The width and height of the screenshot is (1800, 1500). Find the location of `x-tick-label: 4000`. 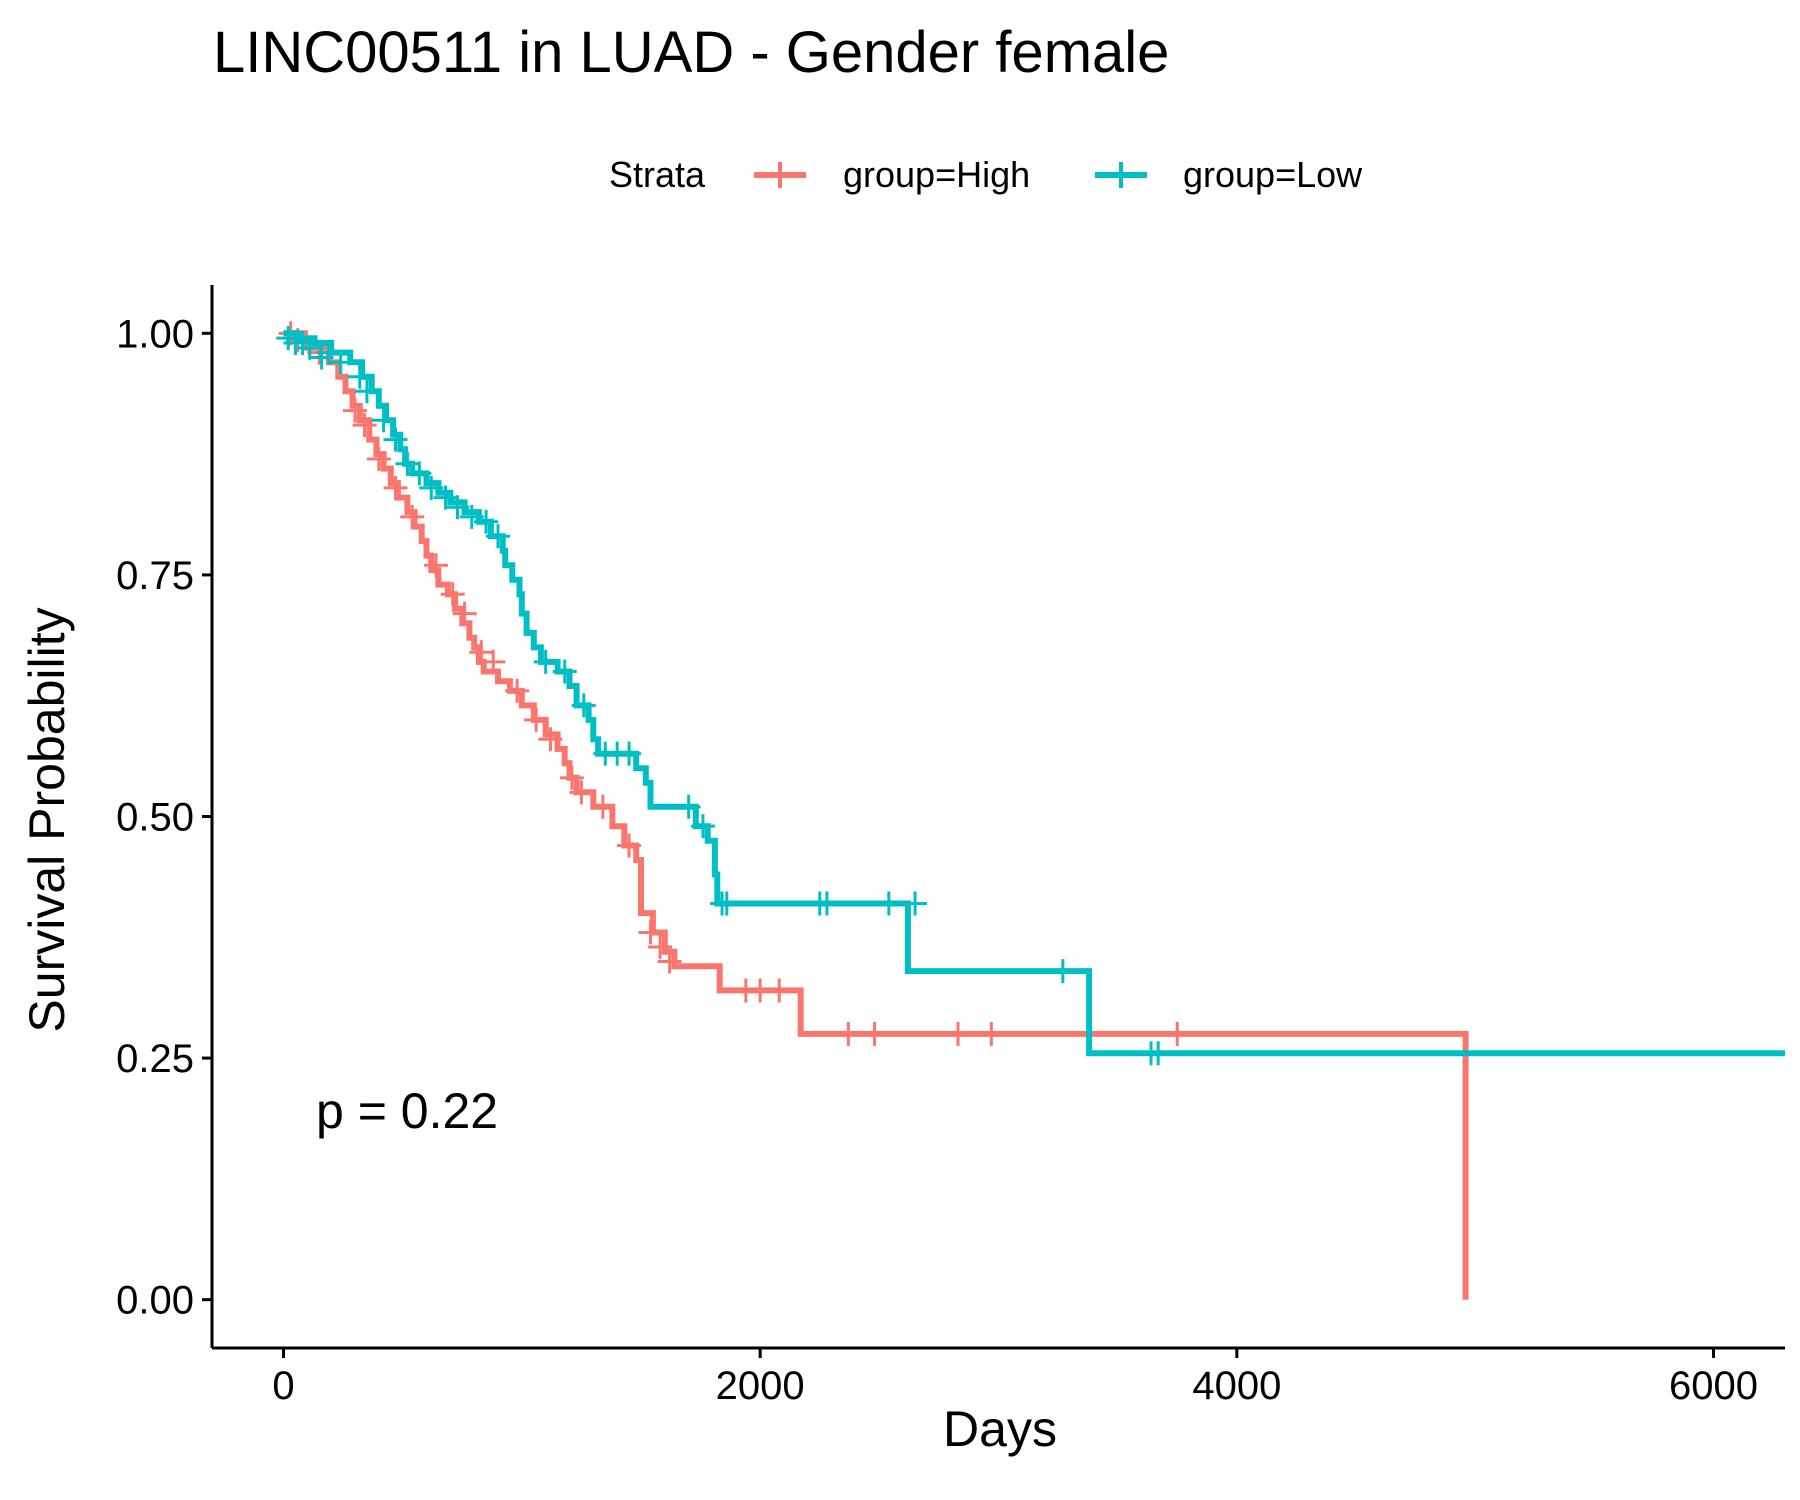

x-tick-label: 4000 is located at coordinates (1236, 1386).